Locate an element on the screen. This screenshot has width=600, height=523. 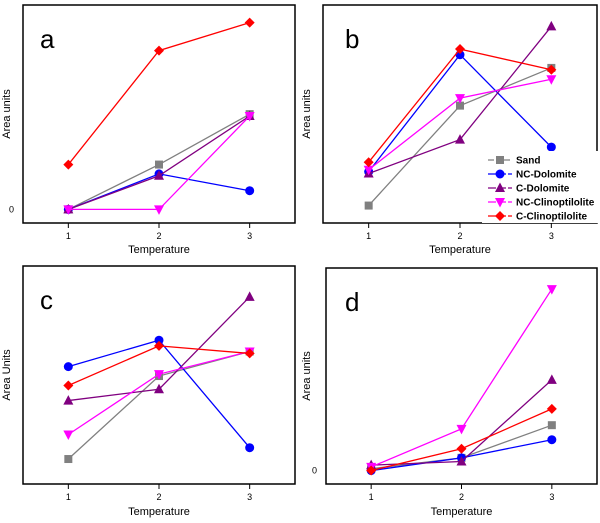
legend-label-sand: Sand is located at coordinates (528, 161).